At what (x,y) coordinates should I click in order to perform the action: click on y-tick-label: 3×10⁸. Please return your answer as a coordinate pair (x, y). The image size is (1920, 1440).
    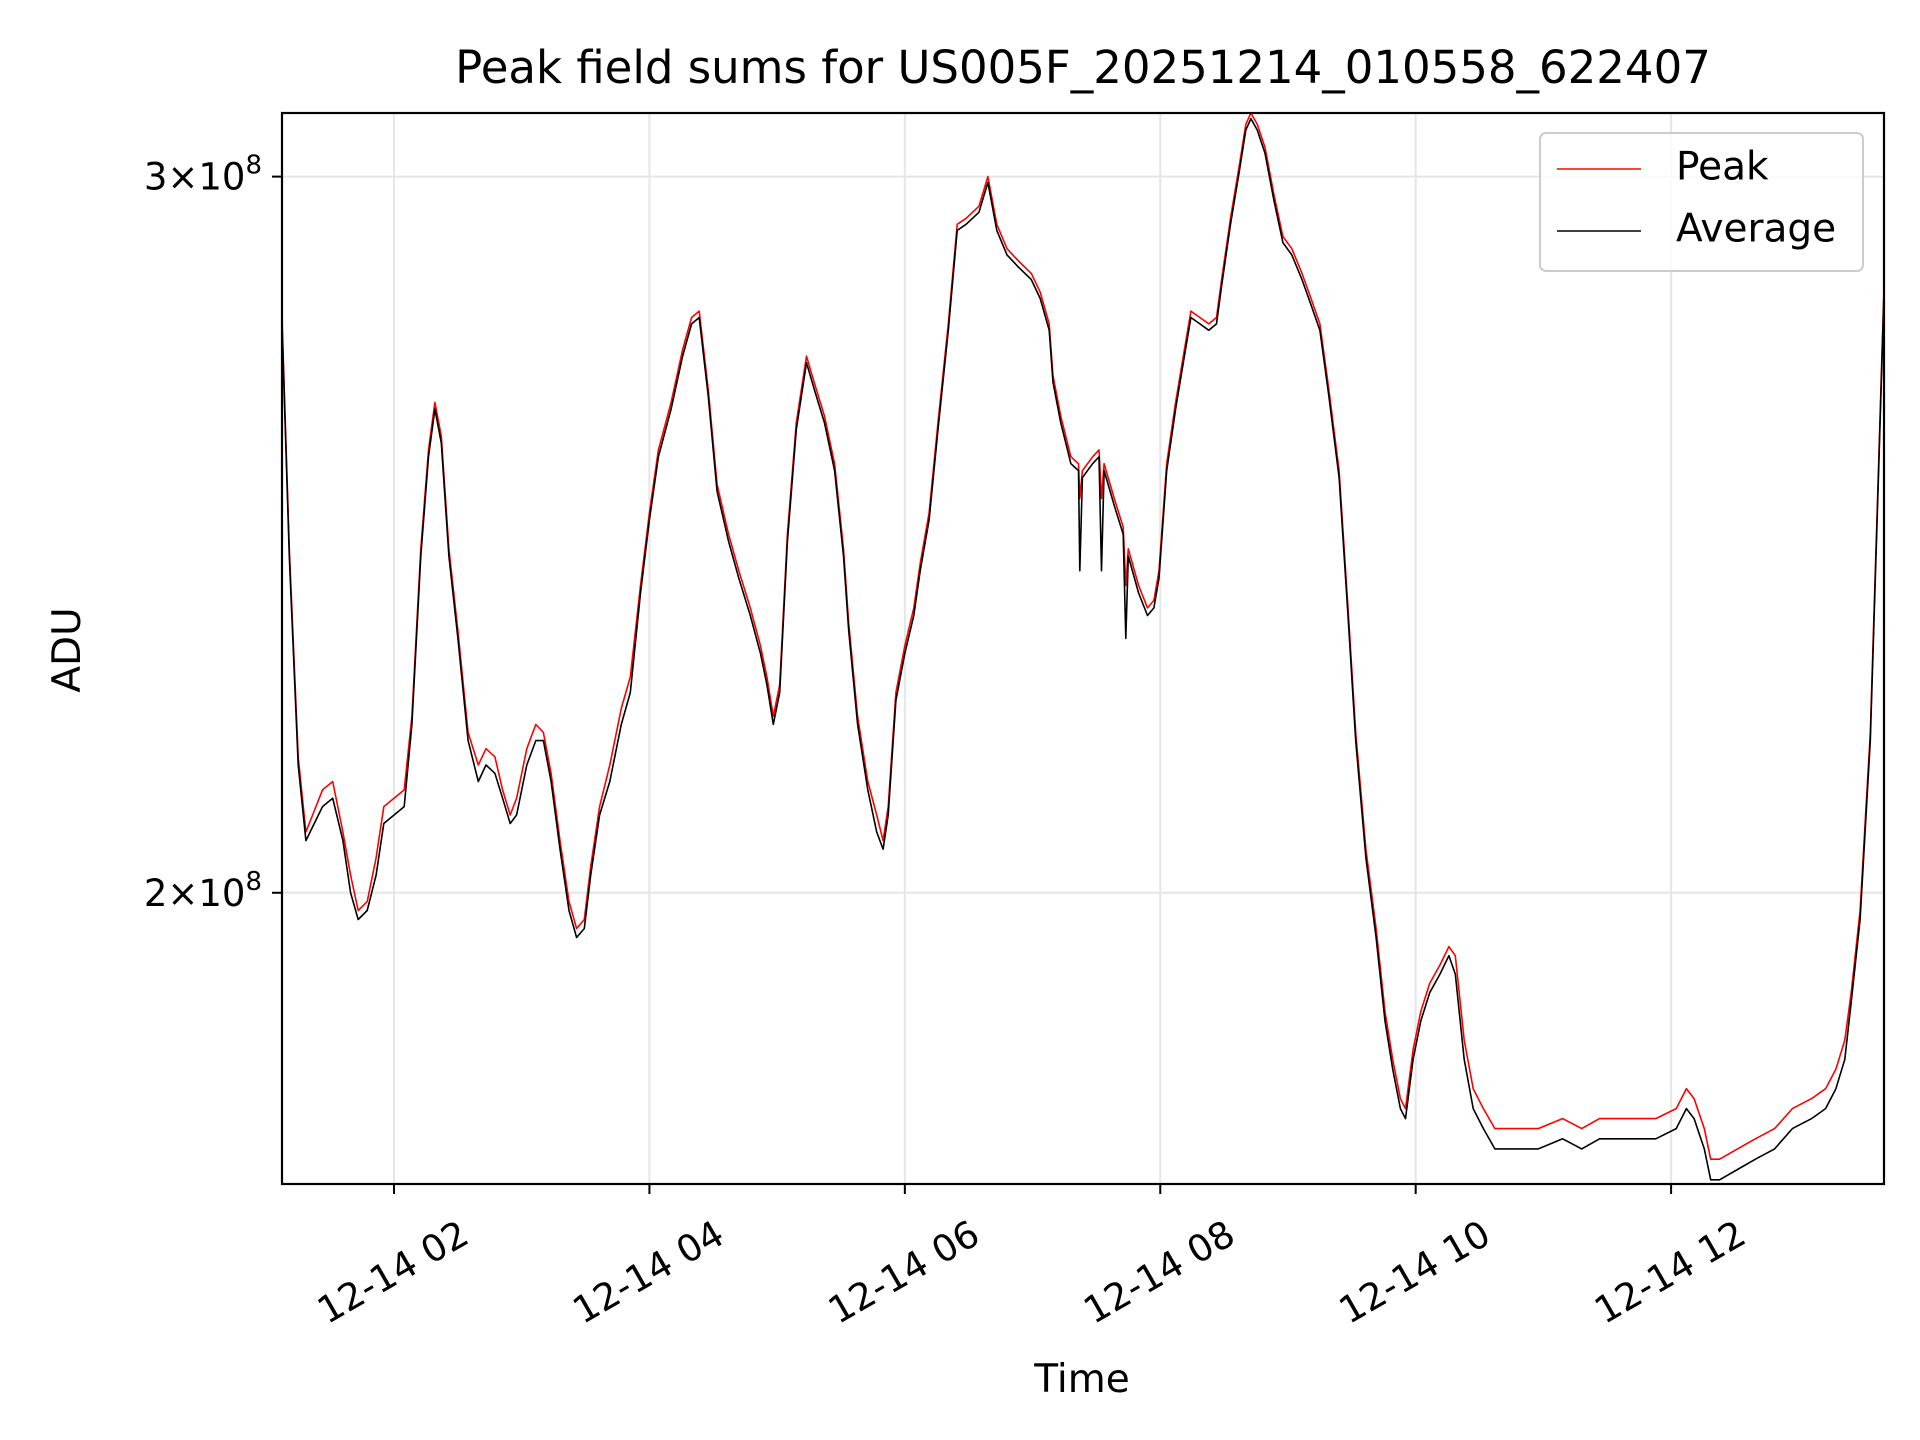
    Looking at the image, I should click on (203, 175).